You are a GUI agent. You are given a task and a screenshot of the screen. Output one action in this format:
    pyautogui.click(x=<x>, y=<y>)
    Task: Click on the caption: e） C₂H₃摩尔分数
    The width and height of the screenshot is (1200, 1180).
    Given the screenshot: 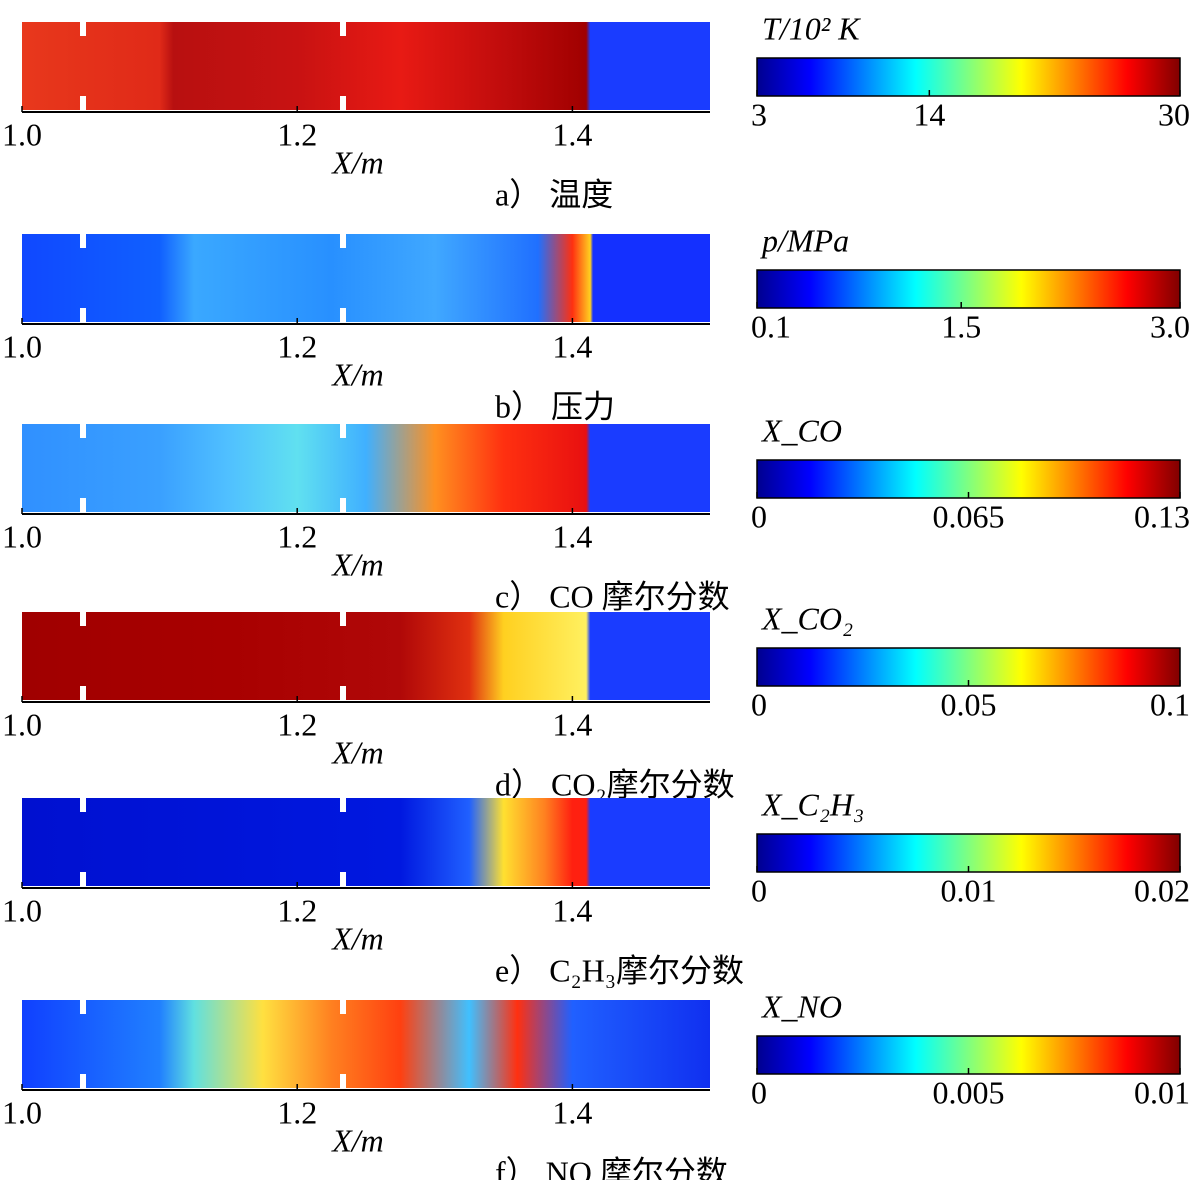 What is the action you would take?
    pyautogui.click(x=619, y=970)
    